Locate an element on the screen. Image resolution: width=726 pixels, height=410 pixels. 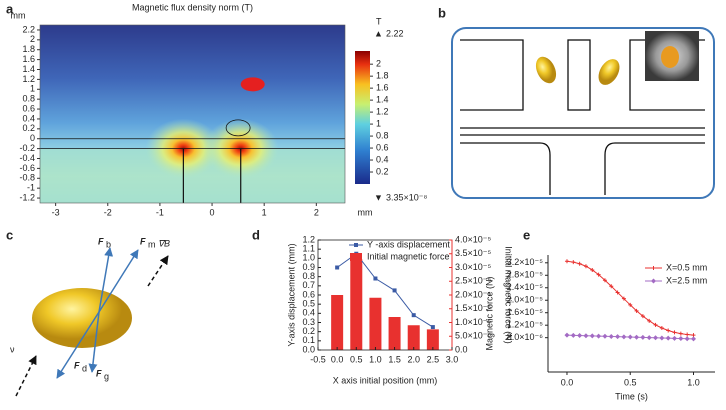
colorbar-max-label: 2.22 is located at coordinates (395, 33).